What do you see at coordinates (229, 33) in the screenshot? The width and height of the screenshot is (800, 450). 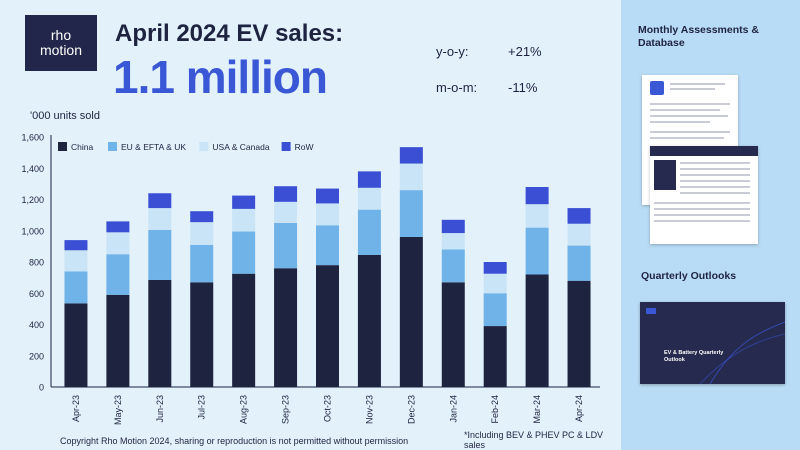 I see `headline: April 2024 EV sales:` at bounding box center [229, 33].